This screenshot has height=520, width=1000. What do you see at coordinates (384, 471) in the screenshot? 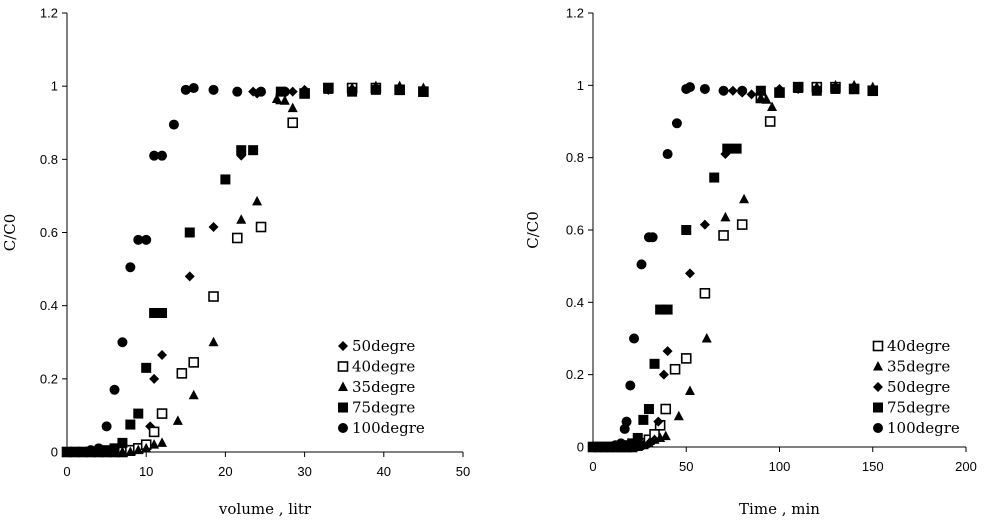
I see `x-tick-label: 40` at bounding box center [384, 471].